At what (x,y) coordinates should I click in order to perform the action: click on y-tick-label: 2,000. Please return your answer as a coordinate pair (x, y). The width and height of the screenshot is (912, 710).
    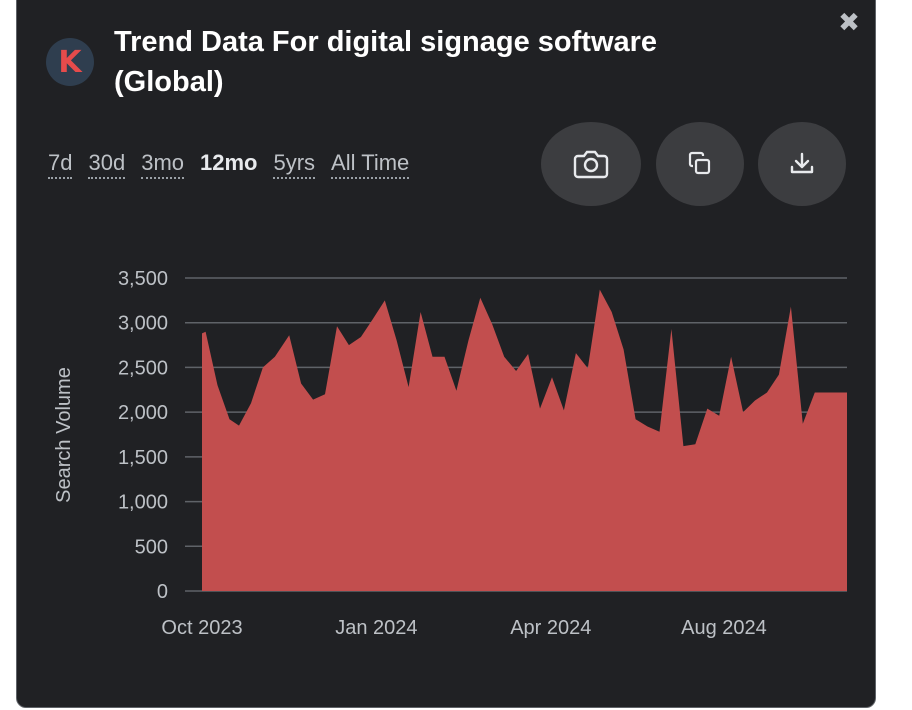
    Looking at the image, I should click on (143, 413).